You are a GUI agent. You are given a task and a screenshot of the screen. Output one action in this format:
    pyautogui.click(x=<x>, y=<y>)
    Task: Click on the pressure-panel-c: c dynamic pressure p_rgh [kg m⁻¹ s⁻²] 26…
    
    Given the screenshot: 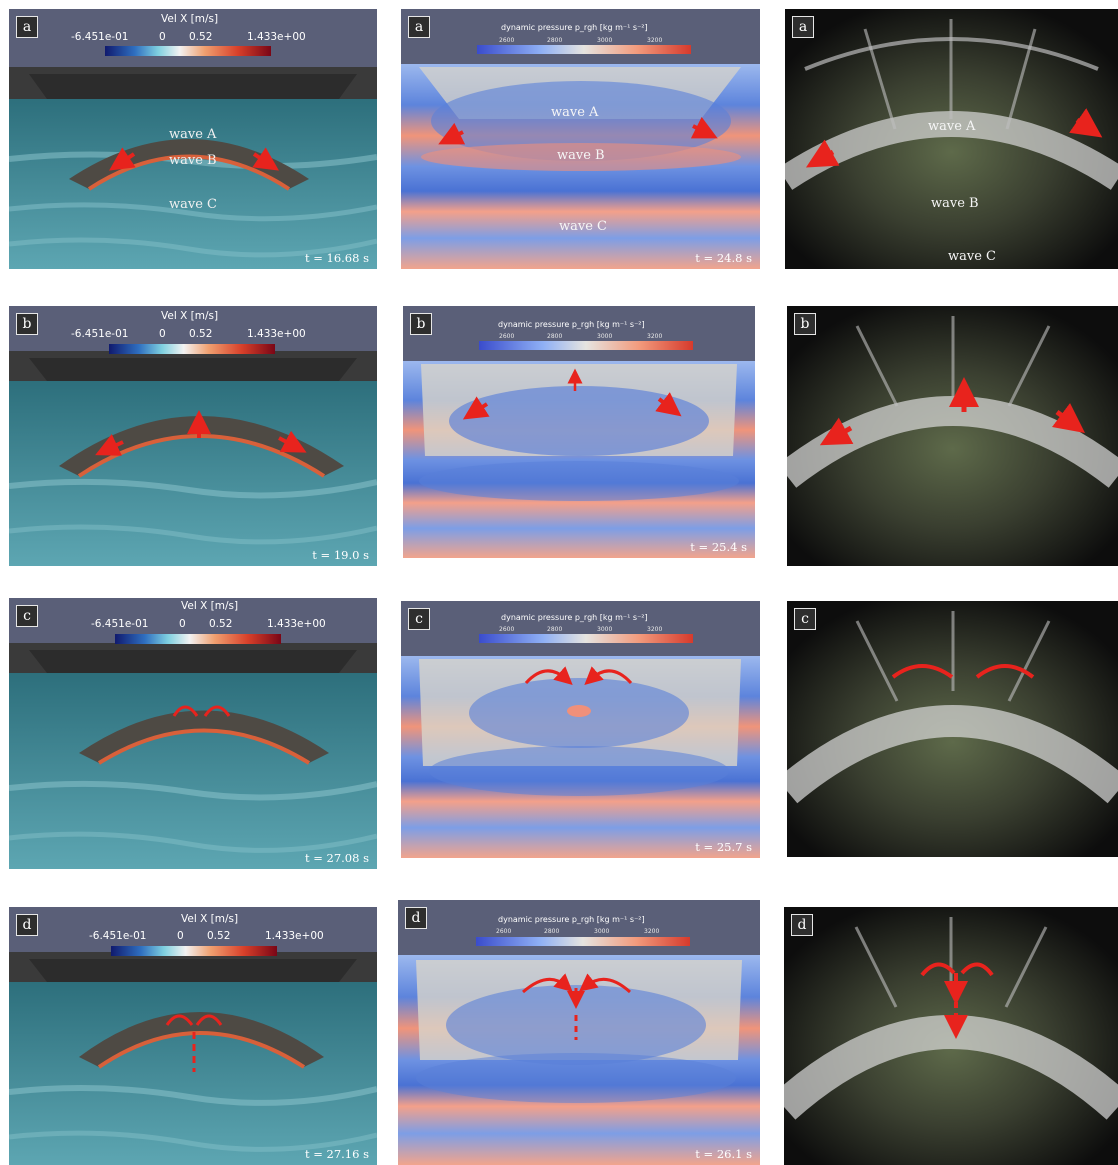 What is the action you would take?
    pyautogui.click(x=580, y=729)
    